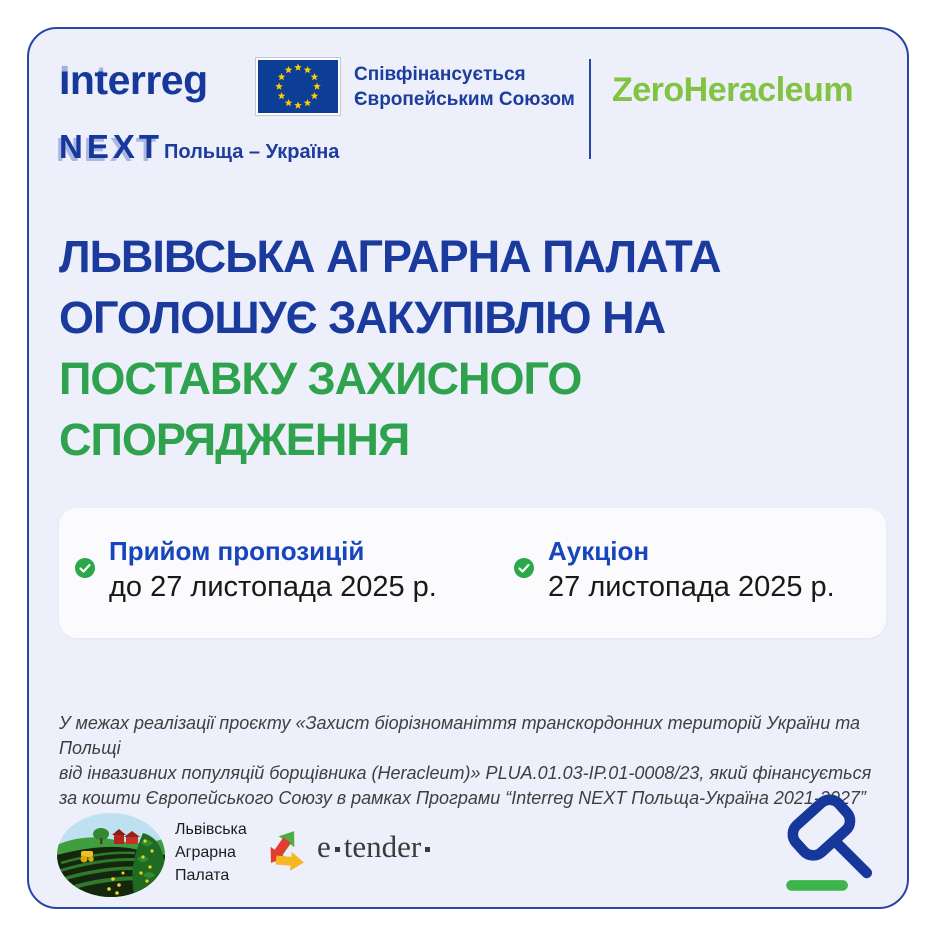 The height and width of the screenshot is (941, 941). Describe the element at coordinates (111, 855) in the screenshot. I see `agrarian-chamber-logo` at that location.